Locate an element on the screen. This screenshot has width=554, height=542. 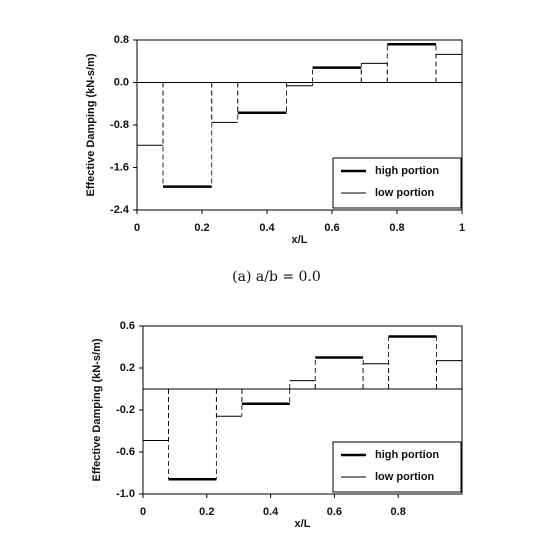
y-tick-label: 0.8 is located at coordinates (121, 40).